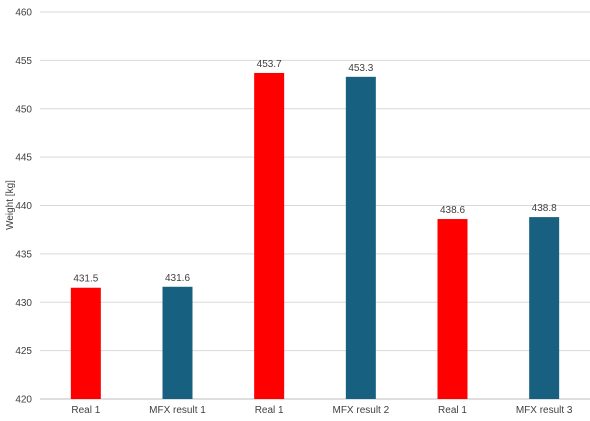 The width and height of the screenshot is (590, 421). I want to click on y-tick-label: 460, so click(23, 13).